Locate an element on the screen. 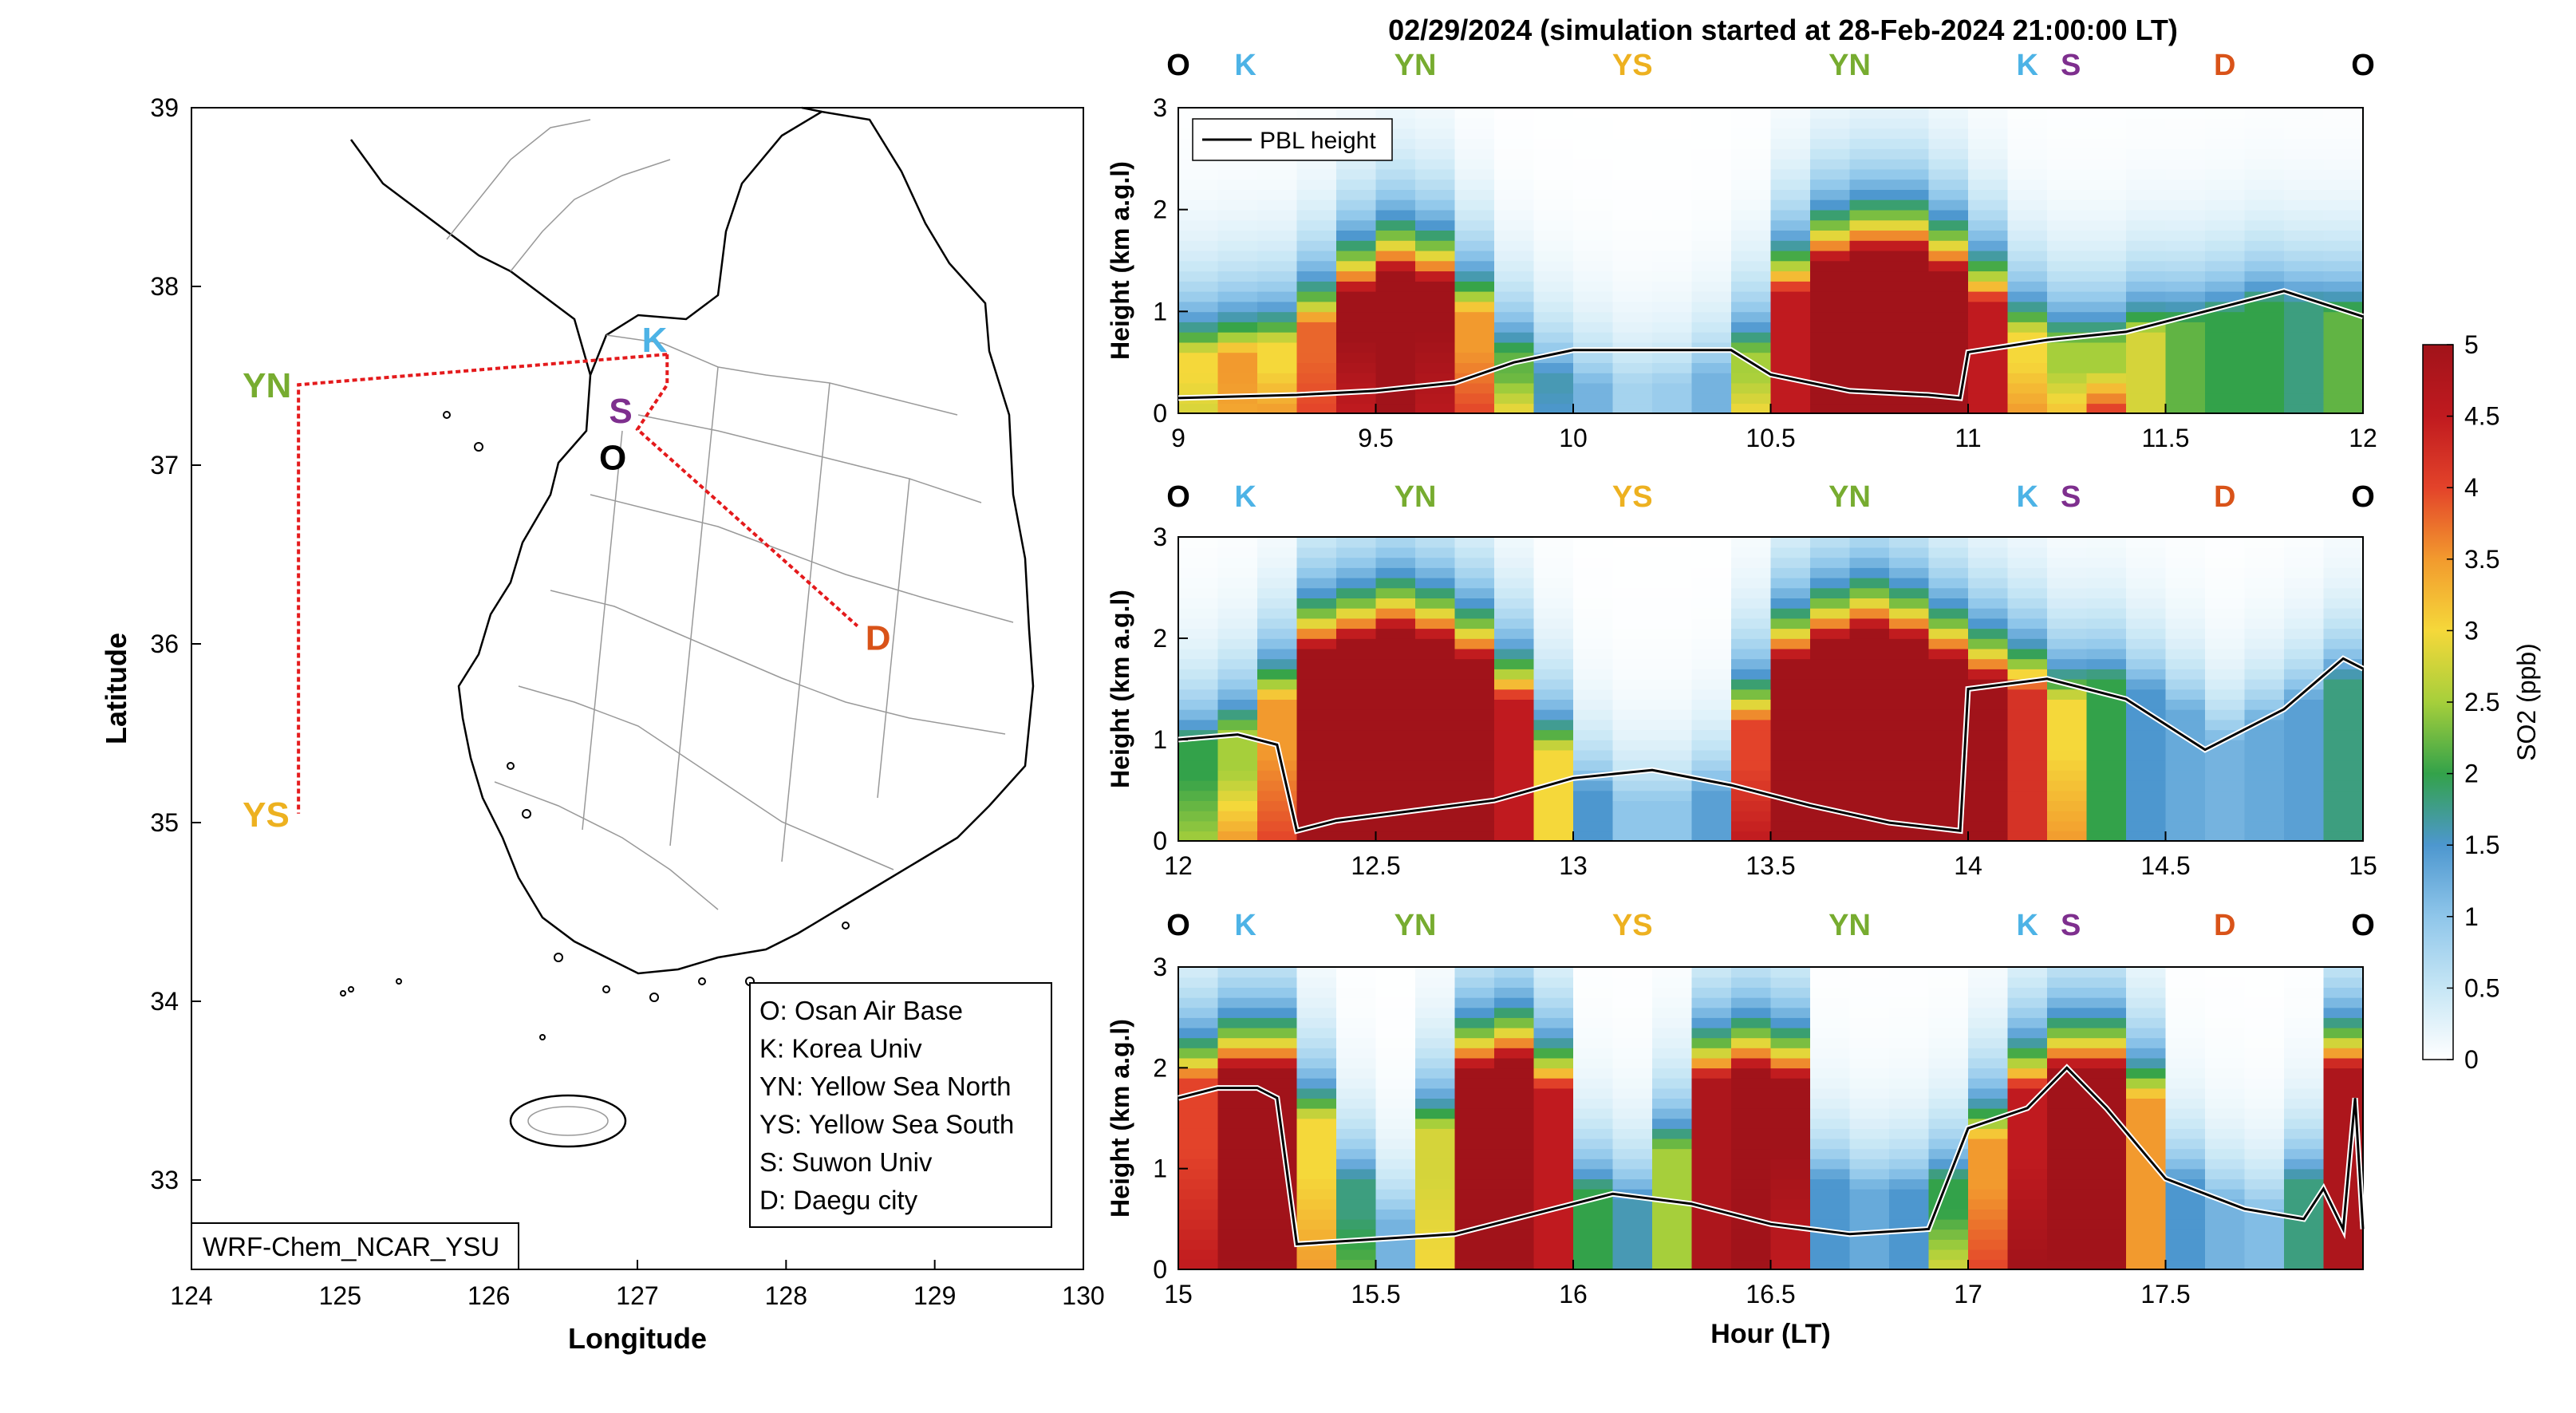 The image size is (2576, 1413). map-site-k: K is located at coordinates (655, 340).